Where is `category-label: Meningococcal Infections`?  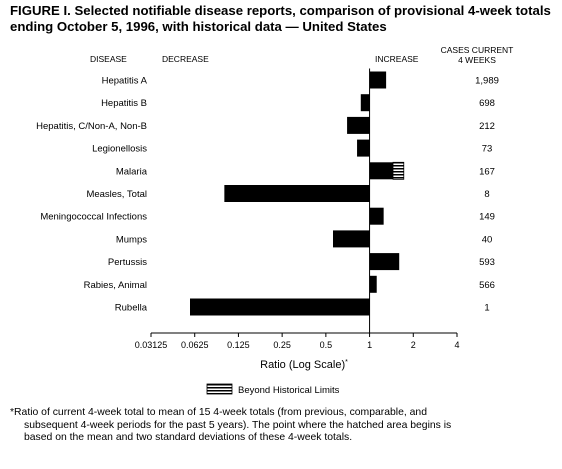
category-label: Meningococcal Infections is located at coordinates (93, 217).